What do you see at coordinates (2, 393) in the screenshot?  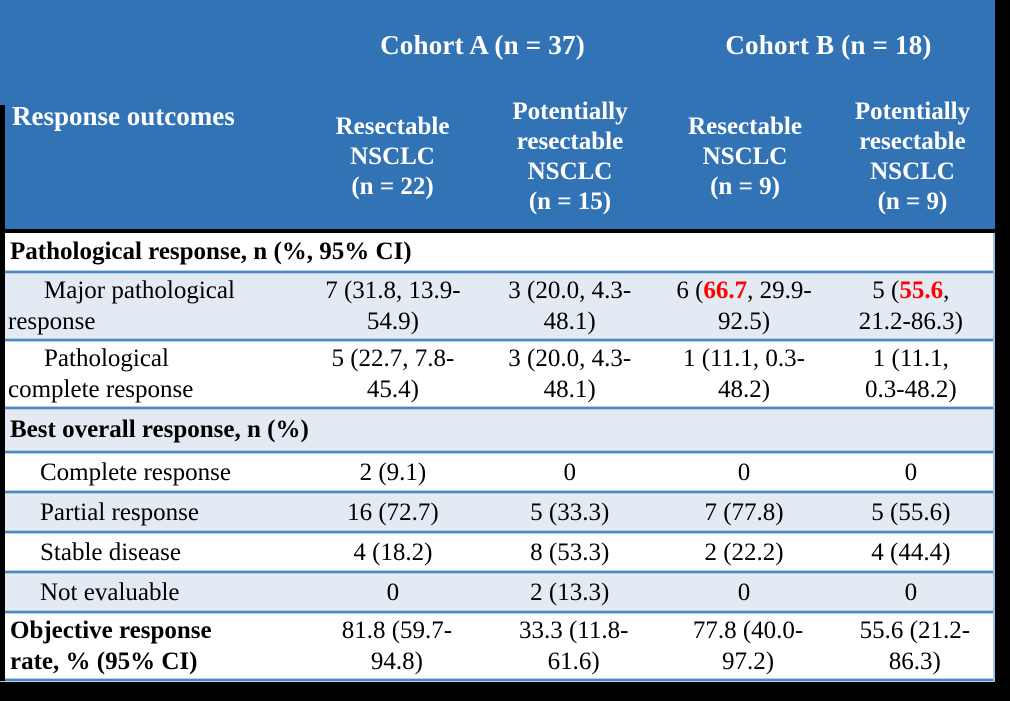 I see `left-black-edge` at bounding box center [2, 393].